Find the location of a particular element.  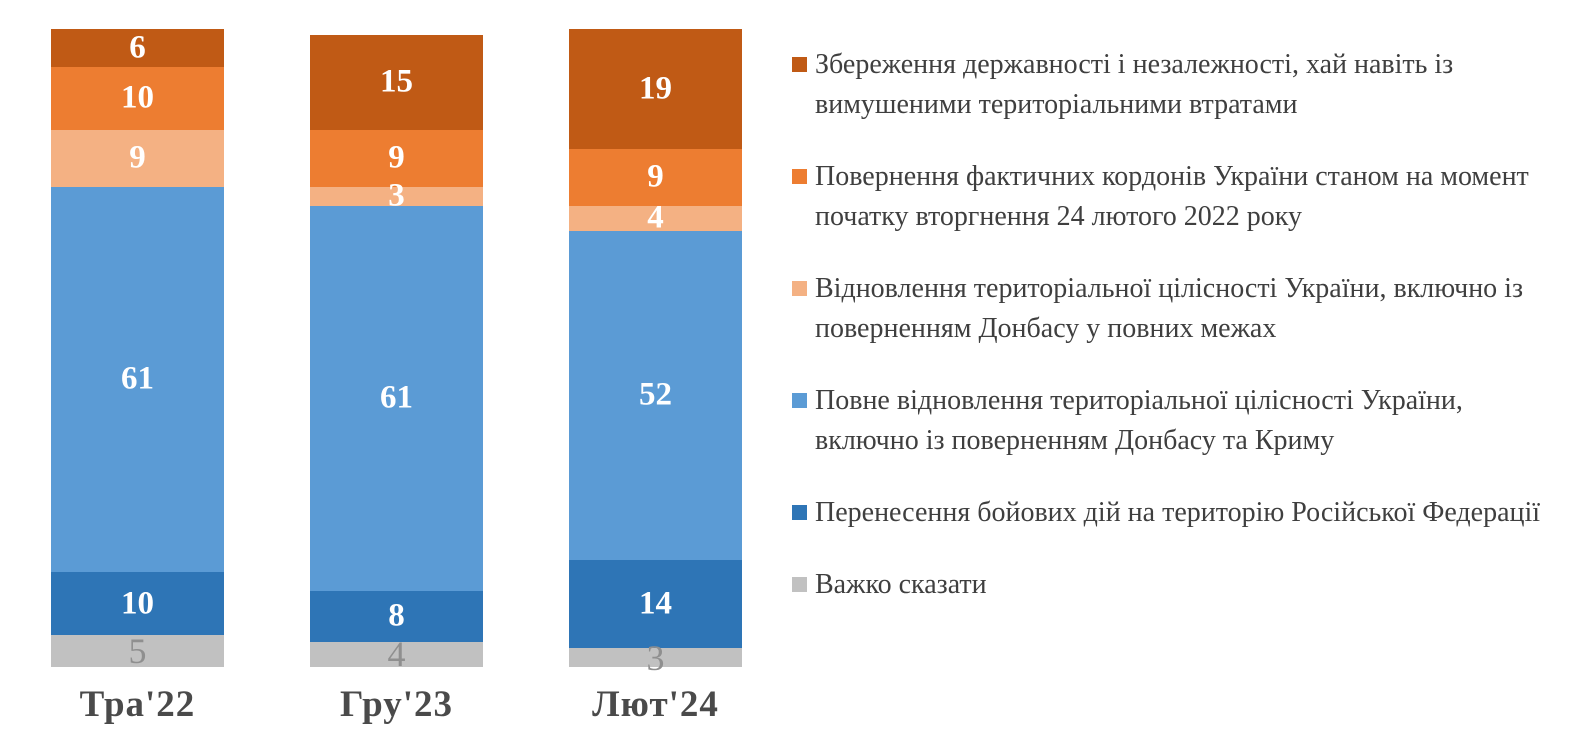

bar-stack: 19 9 4 52 14 3 is located at coordinates (655, 338).